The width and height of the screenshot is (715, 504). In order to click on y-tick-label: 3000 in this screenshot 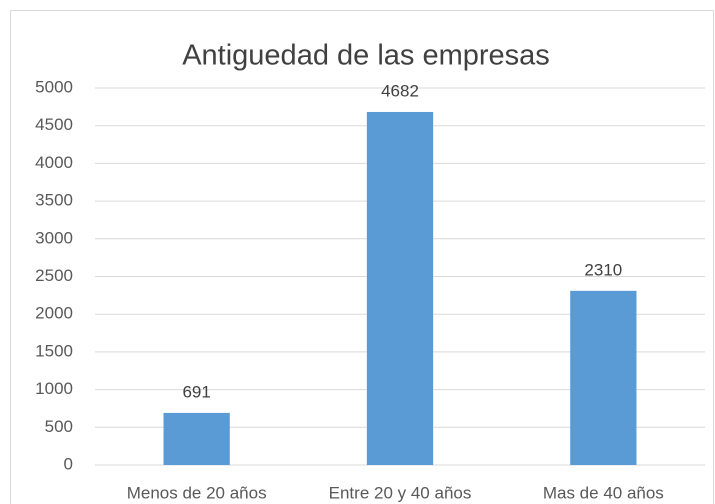, I will do `click(54, 237)`.